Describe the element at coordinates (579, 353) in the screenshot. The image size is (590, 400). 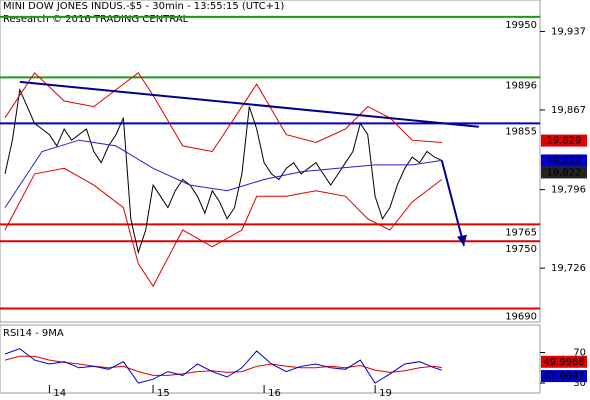
I see `rsi-tick-label: 70` at that location.